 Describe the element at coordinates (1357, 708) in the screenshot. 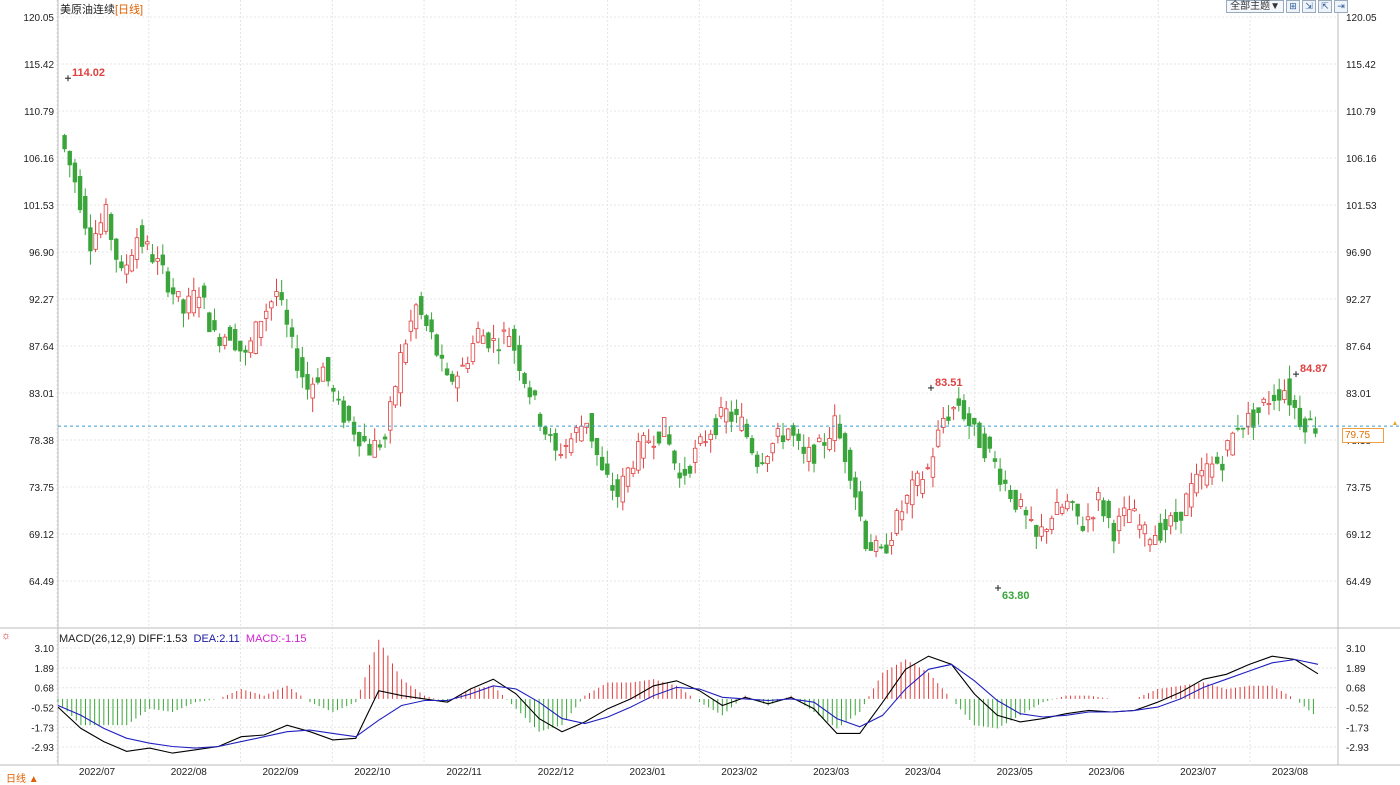

I see `macd-tick-right: -0.52` at that location.